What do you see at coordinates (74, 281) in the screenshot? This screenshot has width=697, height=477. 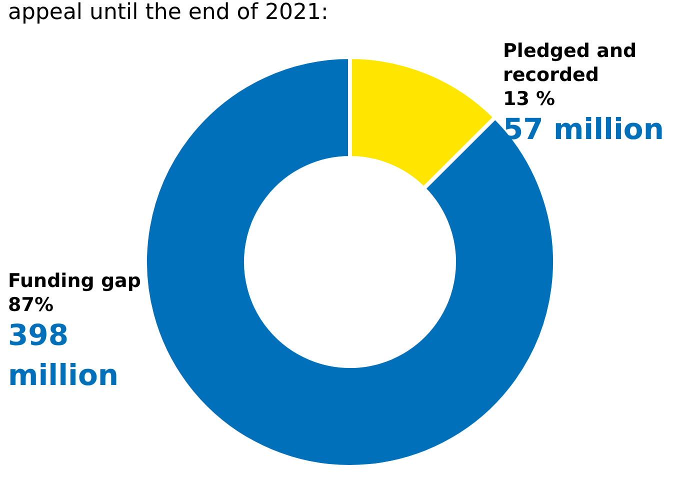 I see `slice-label: Funding gap` at bounding box center [74, 281].